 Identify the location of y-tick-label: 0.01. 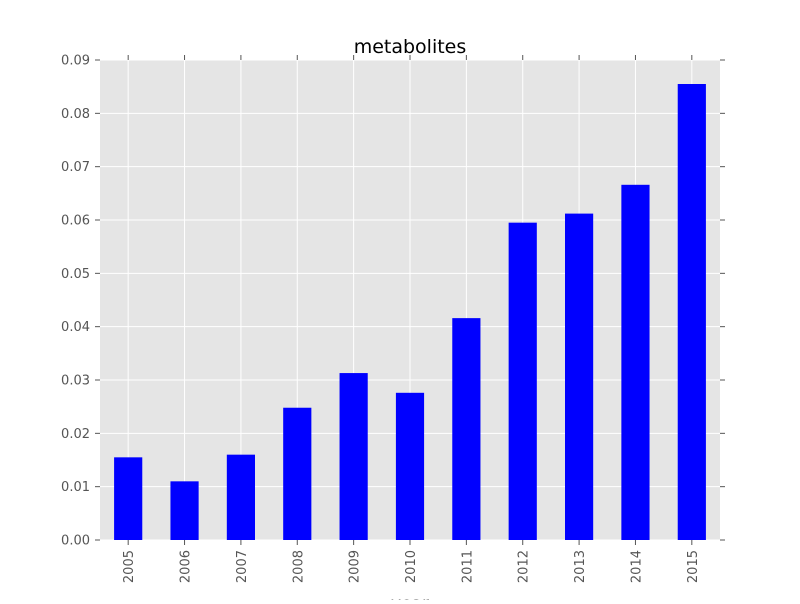
(75, 487).